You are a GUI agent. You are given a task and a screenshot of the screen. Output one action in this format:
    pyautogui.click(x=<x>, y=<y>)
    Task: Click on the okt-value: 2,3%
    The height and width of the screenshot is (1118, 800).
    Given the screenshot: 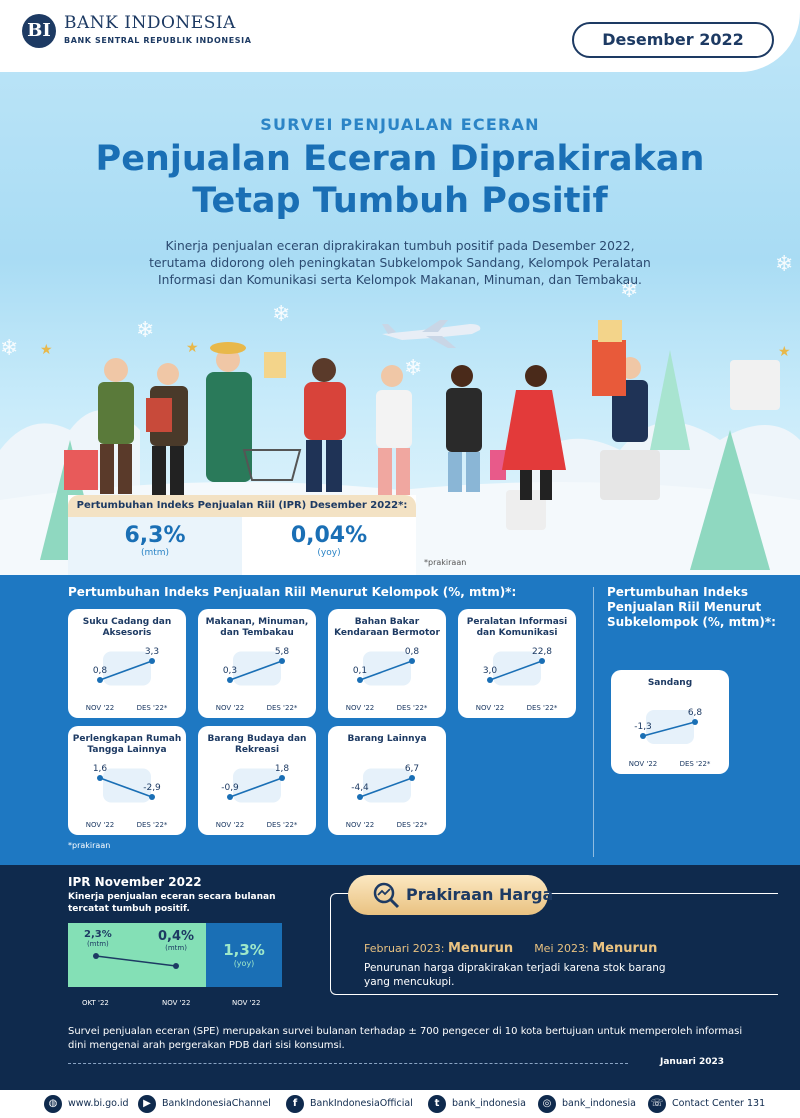 What is the action you would take?
    pyautogui.click(x=98, y=934)
    